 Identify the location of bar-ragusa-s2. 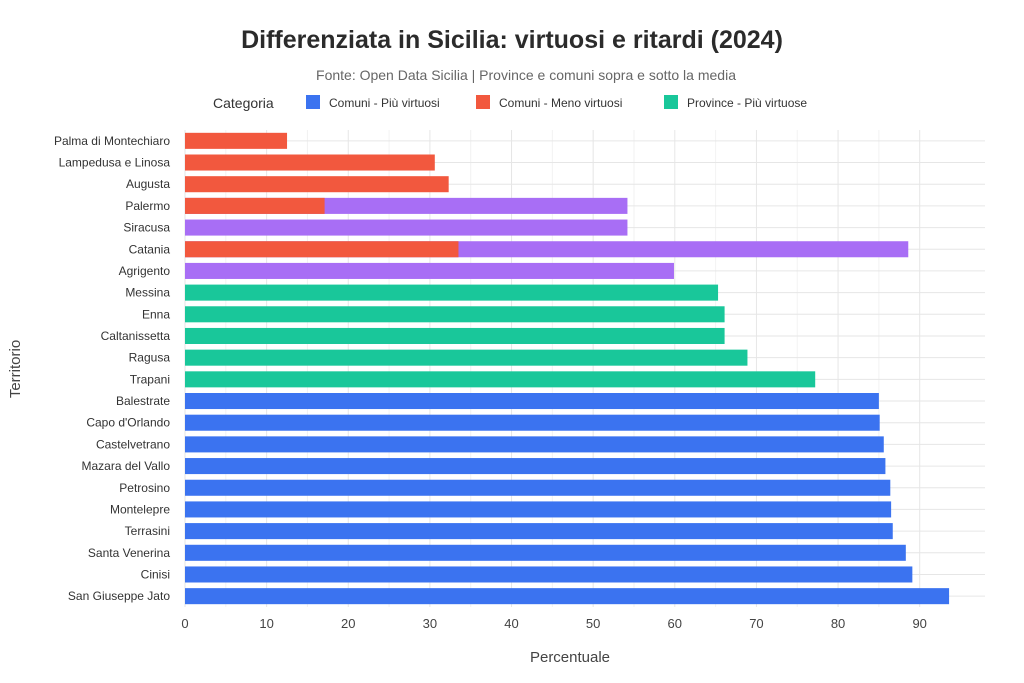
(466, 357).